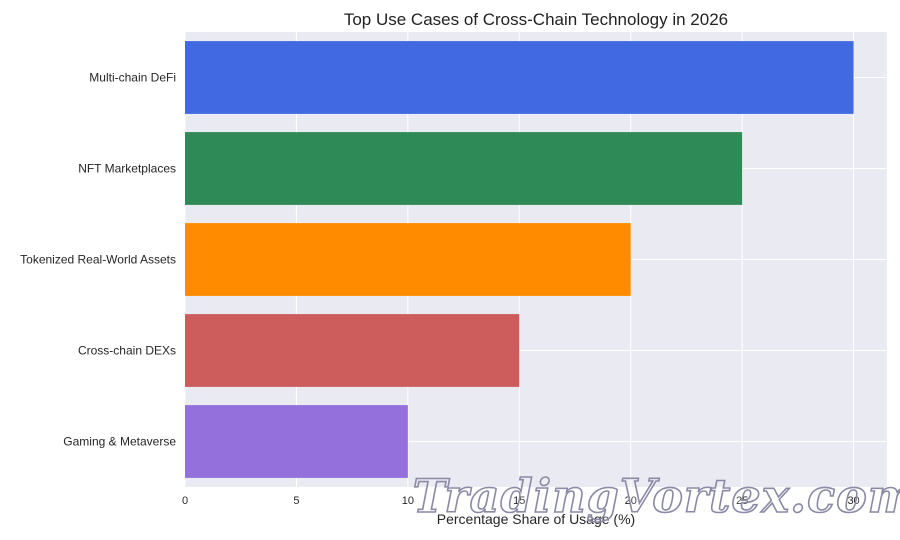 The height and width of the screenshot is (540, 900). What do you see at coordinates (352, 350) in the screenshot?
I see `bar-cross-chain-dexs` at bounding box center [352, 350].